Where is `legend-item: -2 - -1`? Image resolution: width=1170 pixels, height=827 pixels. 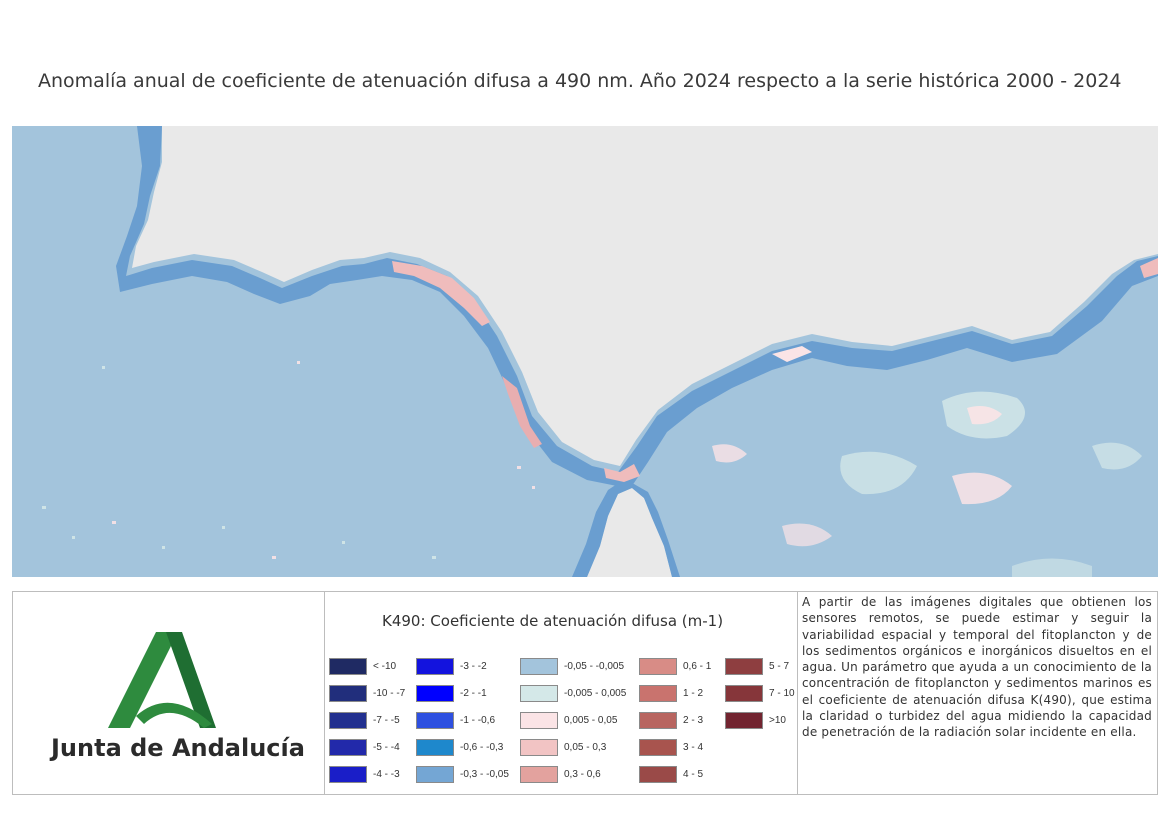
legend-item: -2 - -1 is located at coordinates (451, 693).